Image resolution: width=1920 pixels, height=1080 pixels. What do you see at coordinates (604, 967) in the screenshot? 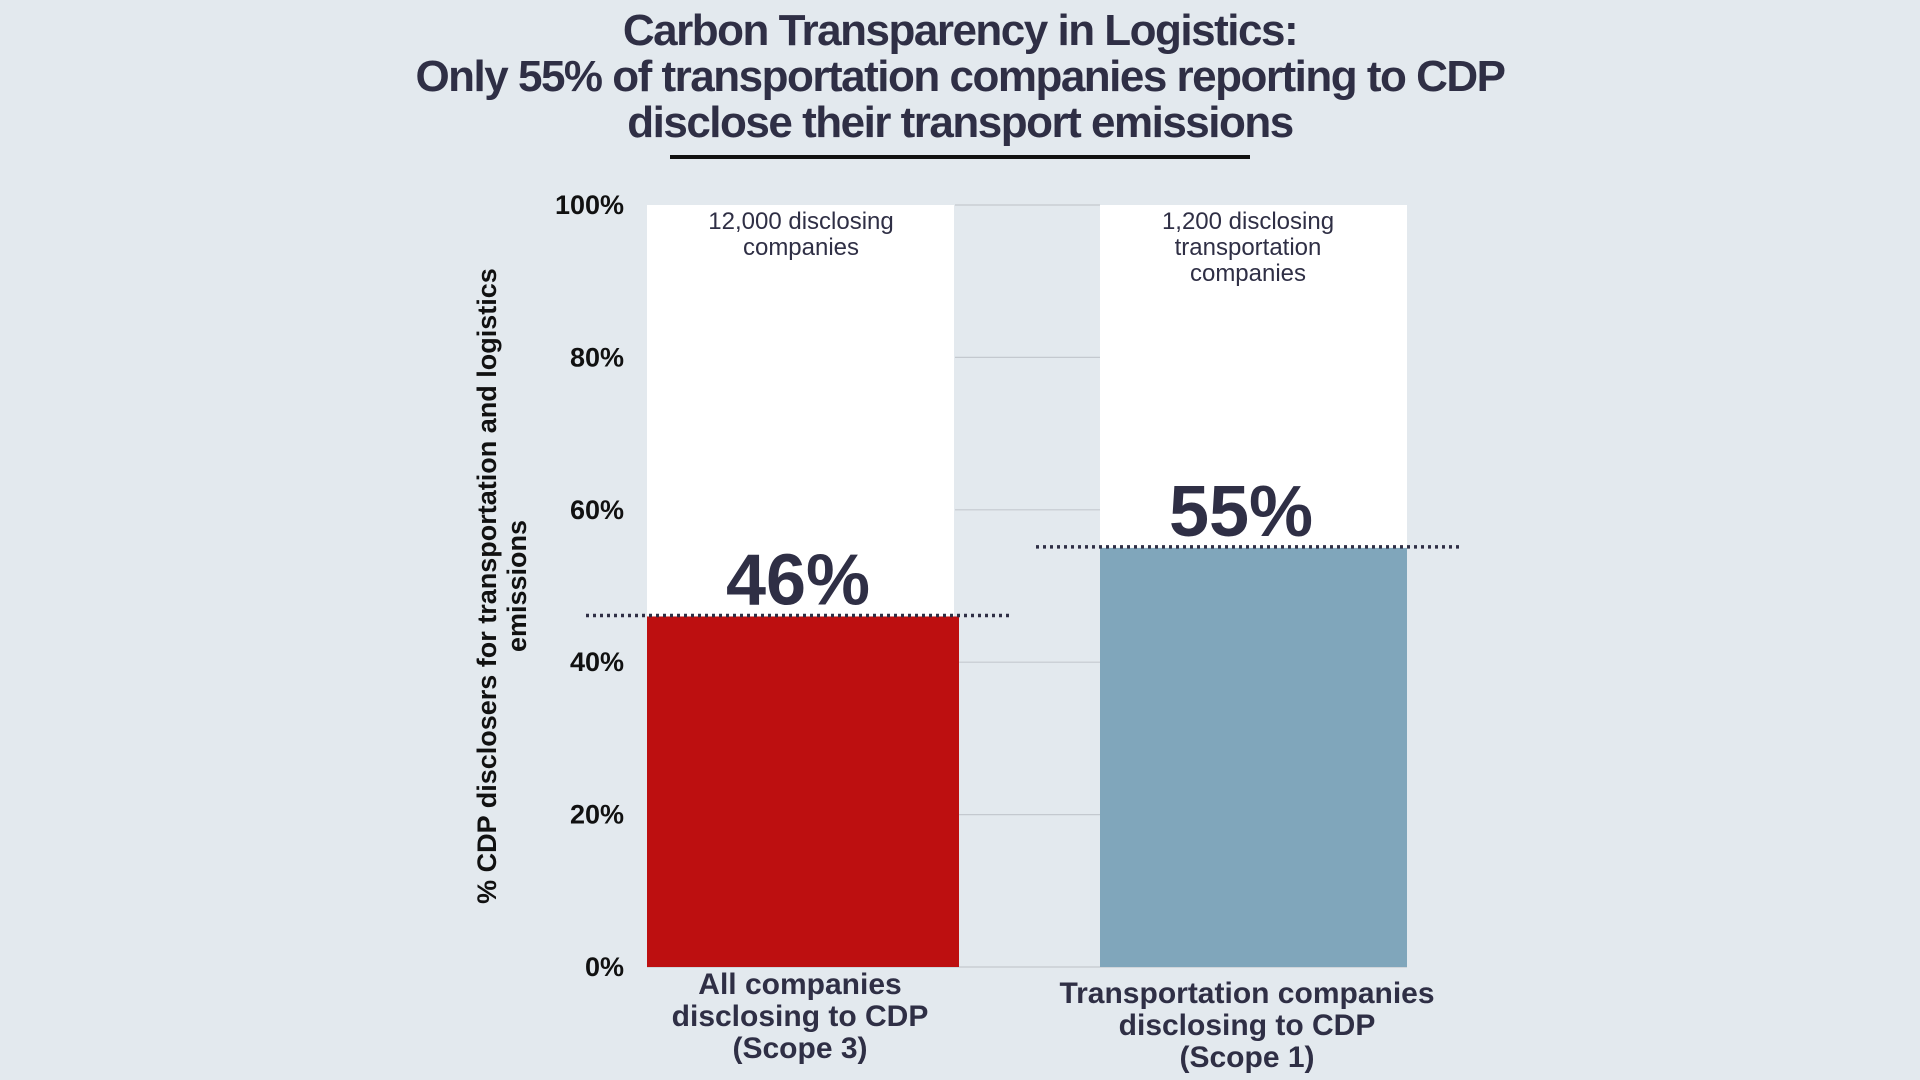
I see `y-tick-label: 0%` at bounding box center [604, 967].